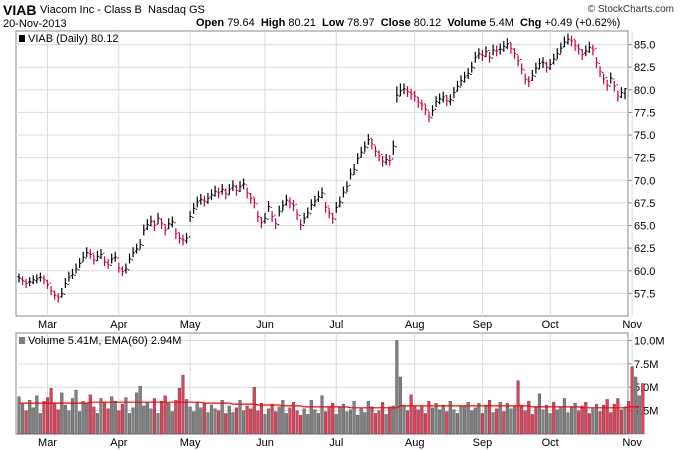 This screenshot has height=450, width=680. I want to click on price-tick-label: 62.5, so click(644, 249).